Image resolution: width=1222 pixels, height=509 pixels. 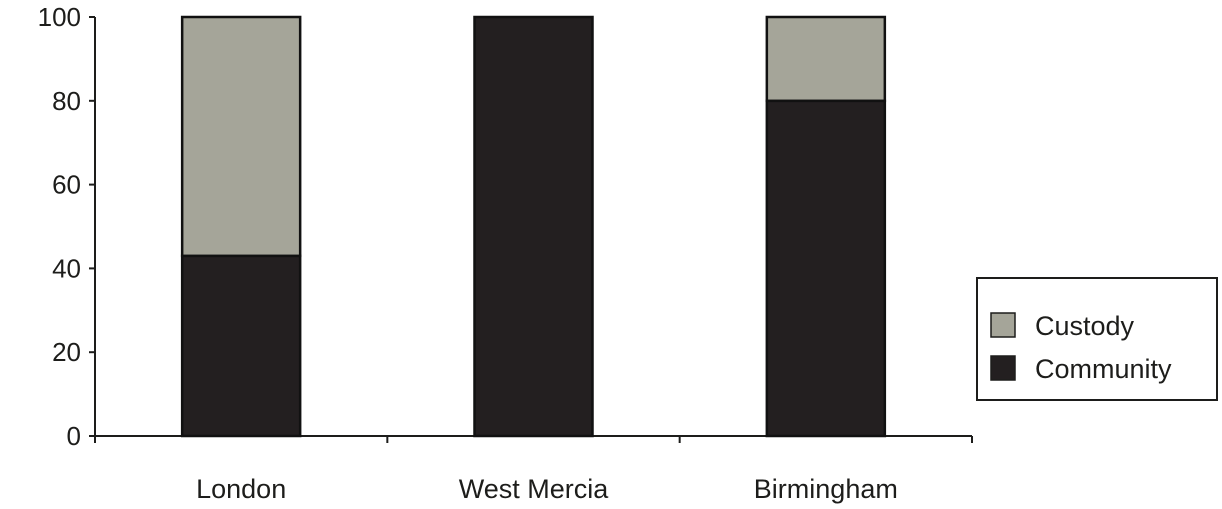 What do you see at coordinates (826, 59) in the screenshot?
I see `bar-custody-birmingham` at bounding box center [826, 59].